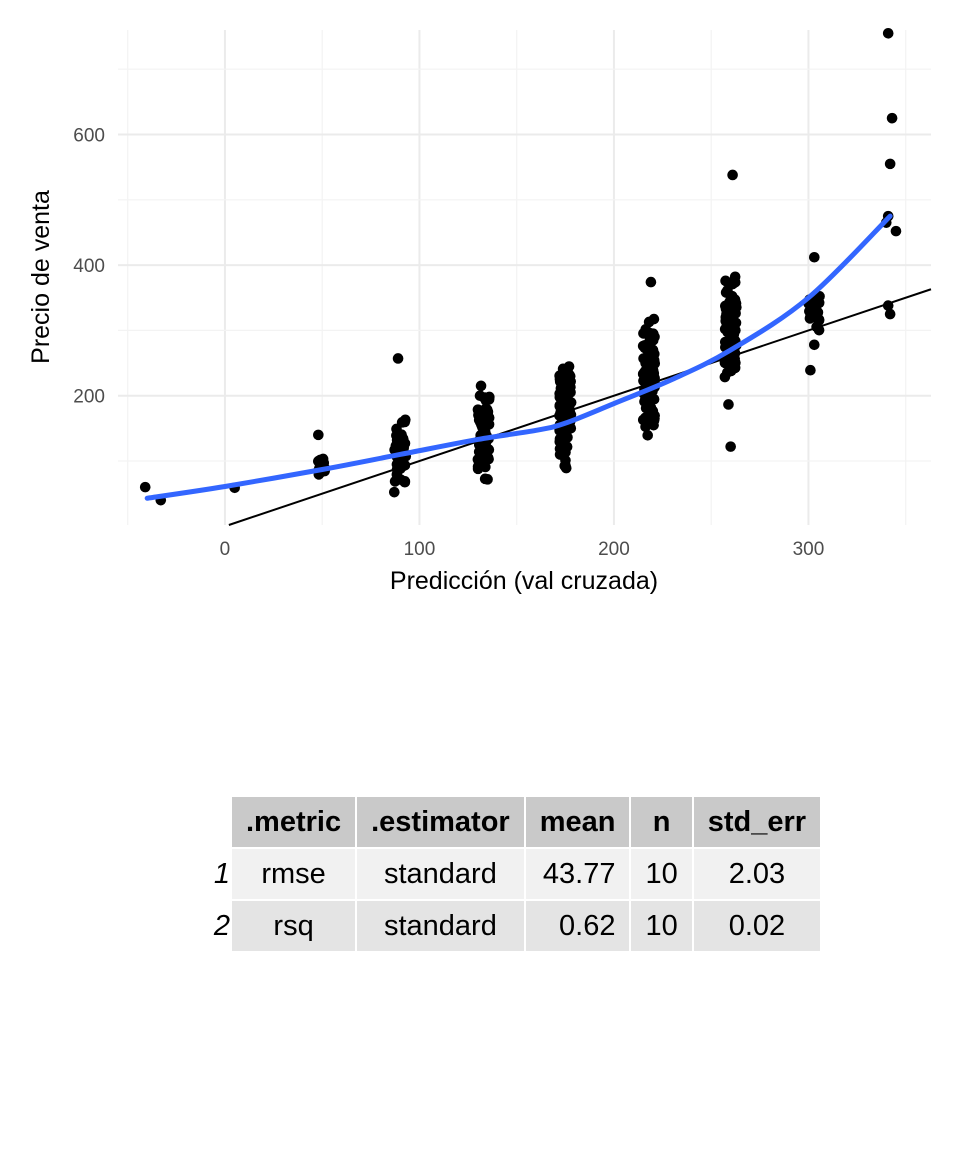 This screenshot has height=1152, width=960. What do you see at coordinates (294, 926) in the screenshot?
I see `cell-metric: rsq` at bounding box center [294, 926].